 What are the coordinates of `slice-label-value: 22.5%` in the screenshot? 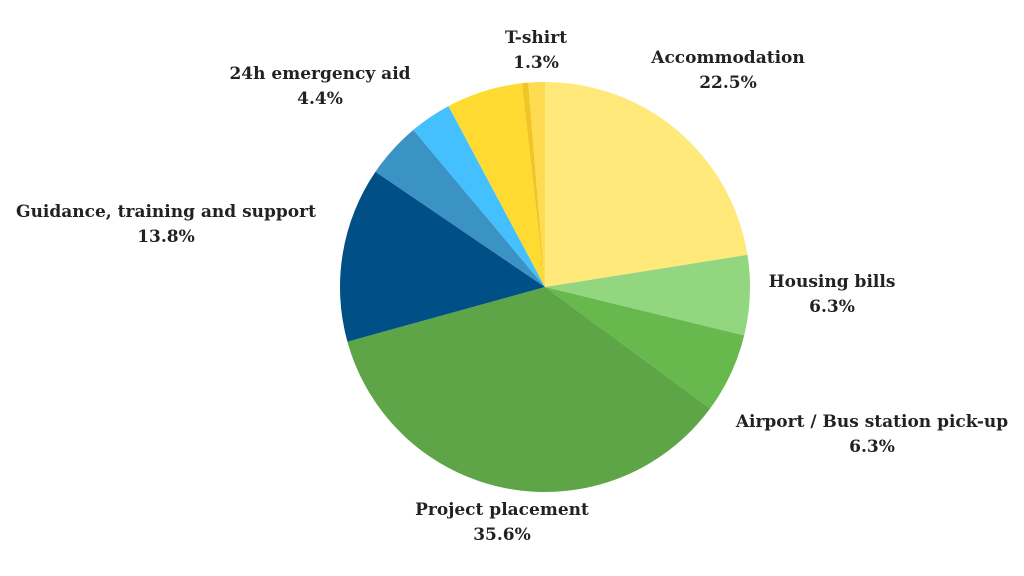 It's located at (728, 83).